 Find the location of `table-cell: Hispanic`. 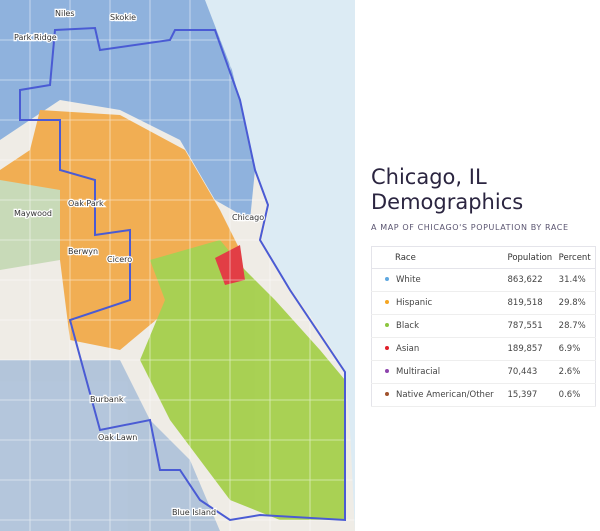

table-cell: Hispanic is located at coordinates (439, 303).